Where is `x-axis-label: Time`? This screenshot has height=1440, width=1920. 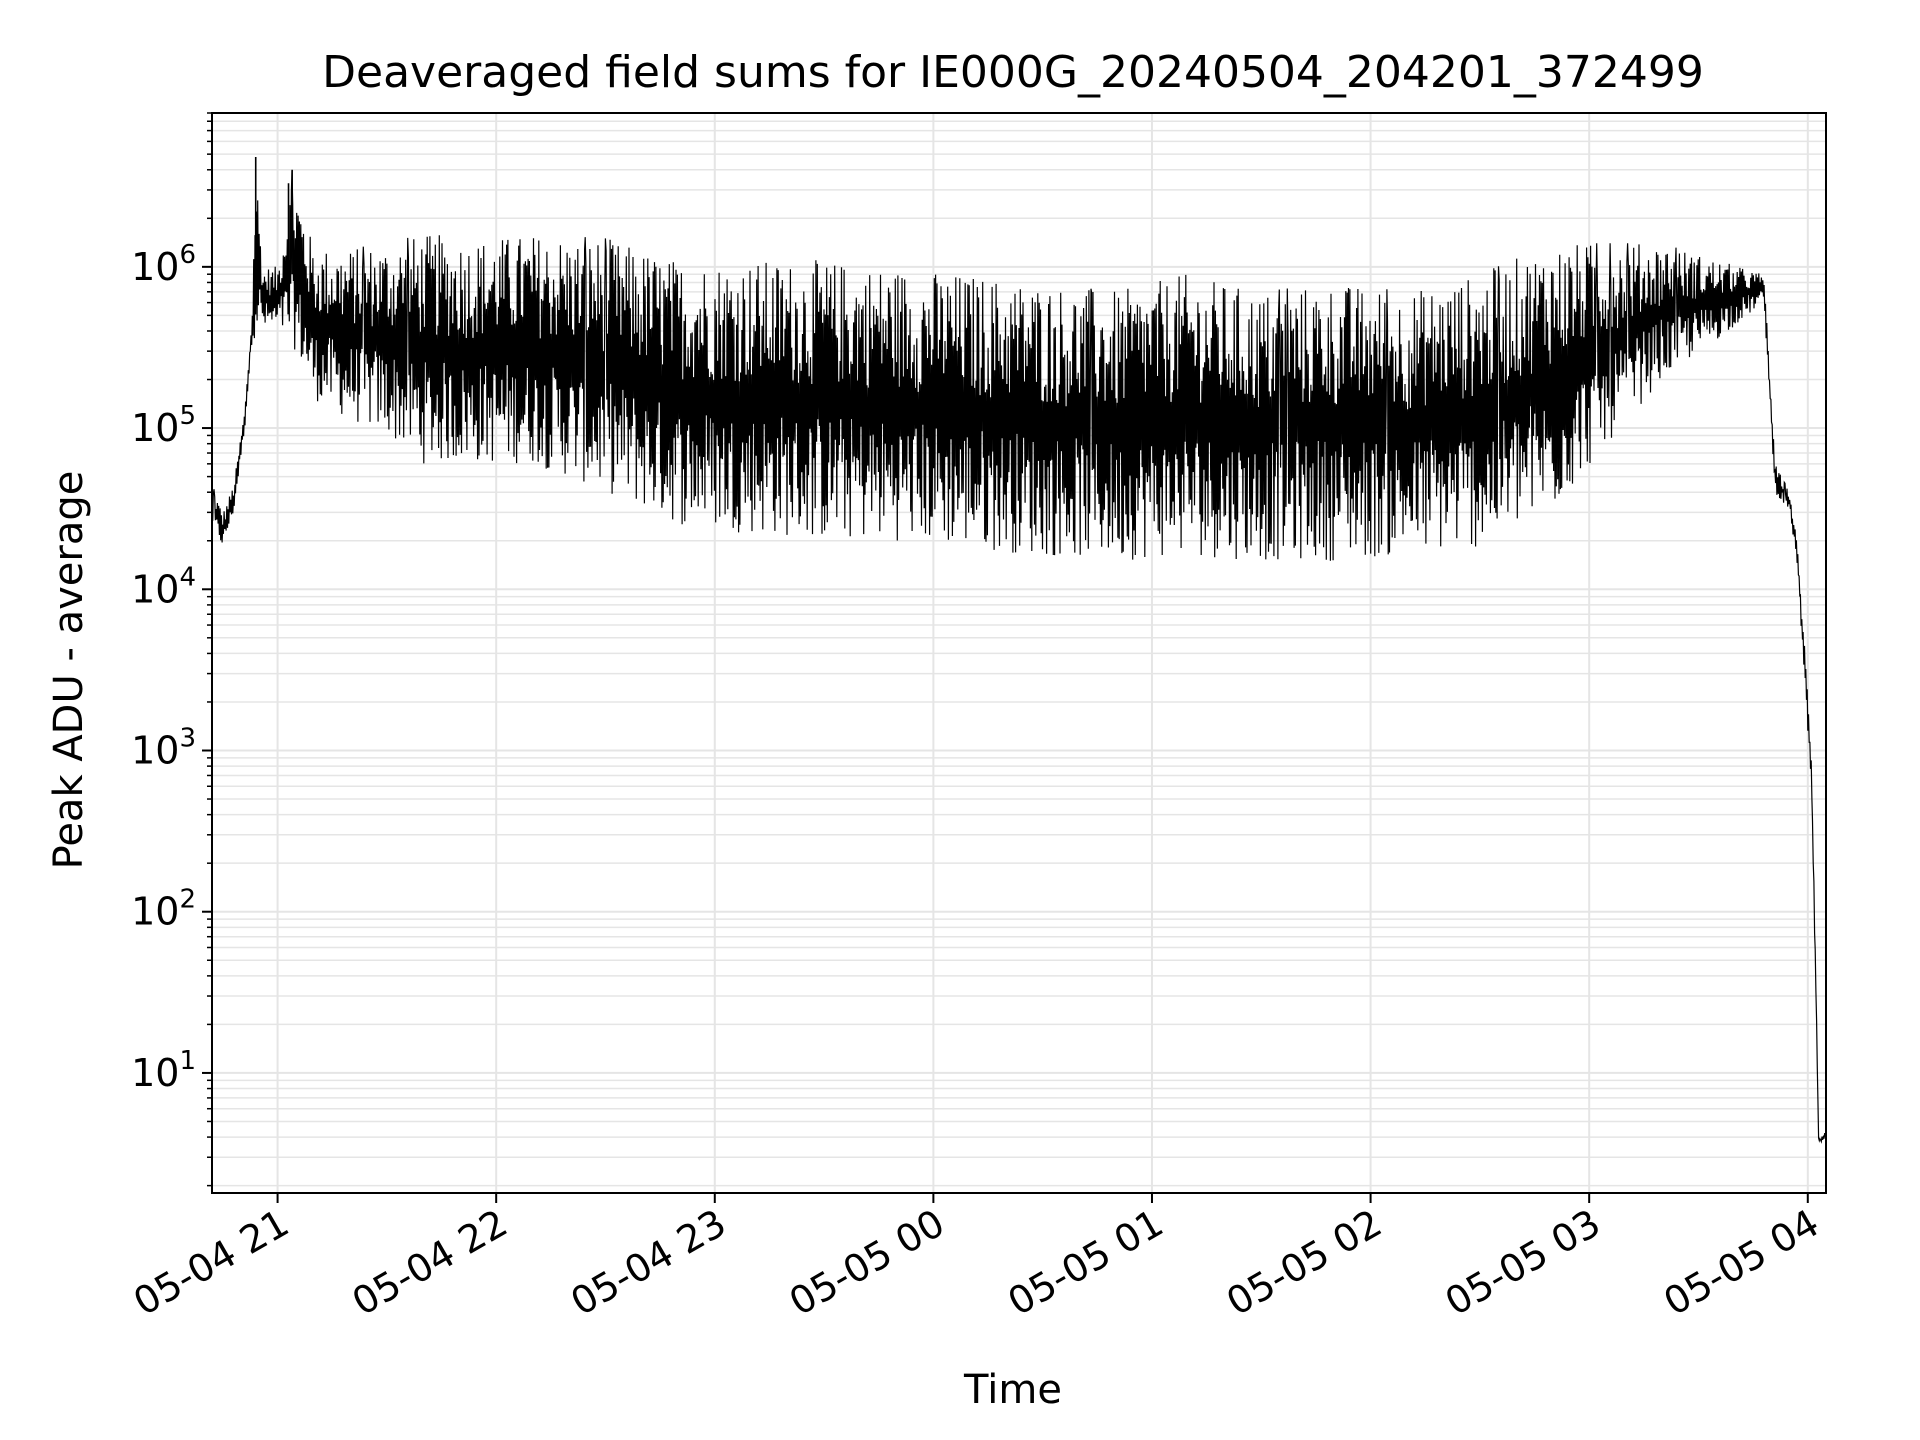 x-axis-label: Time is located at coordinates (1012, 1390).